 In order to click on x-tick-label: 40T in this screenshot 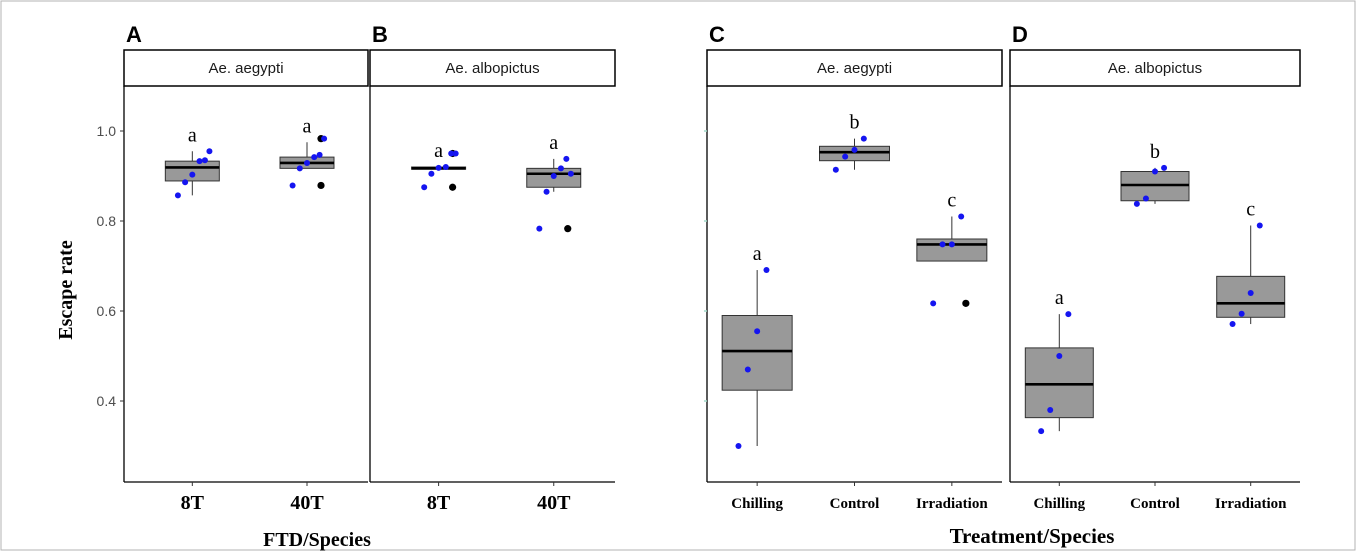, I will do `click(307, 503)`.